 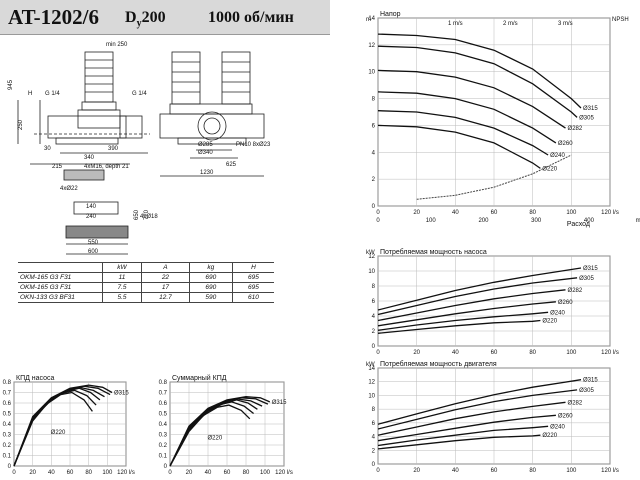 I want to click on spec-row: OKN-133 G3 BF31 5.5 12.7 590 610, so click(x=146, y=297).